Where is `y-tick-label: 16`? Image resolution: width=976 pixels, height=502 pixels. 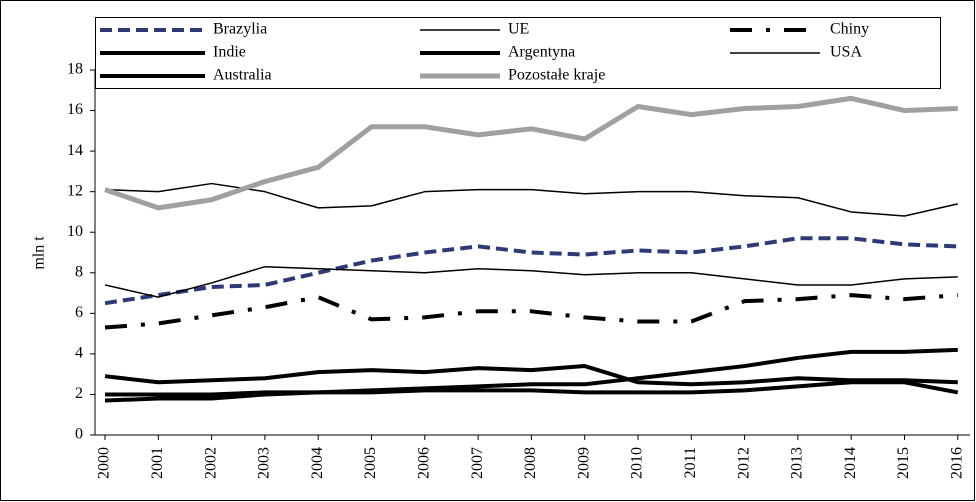 y-tick-label: 16 is located at coordinates (75, 109).